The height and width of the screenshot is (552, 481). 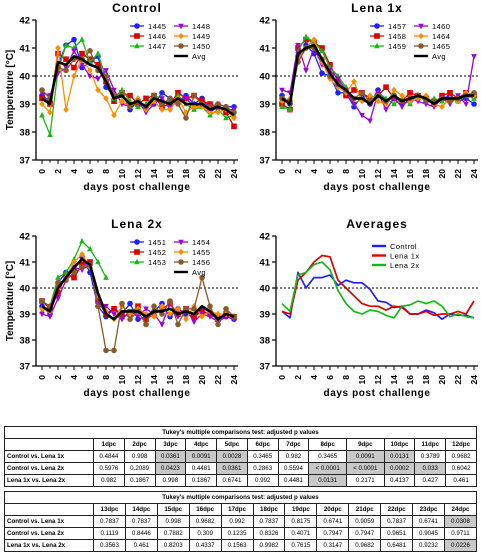 What do you see at coordinates (109, 456) in the screenshot?
I see `table-cell: 0.4844` at bounding box center [109, 456].